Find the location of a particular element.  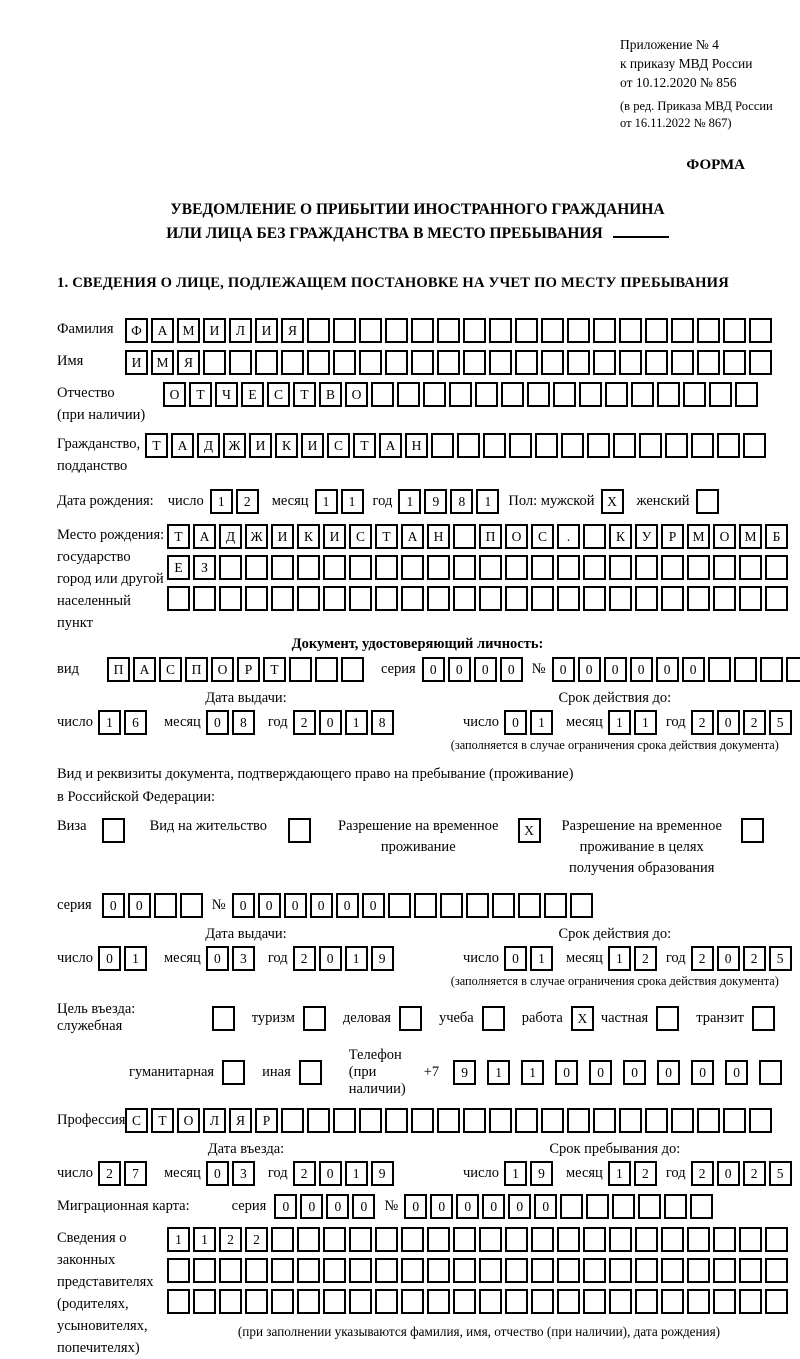

char-cell: Д is located at coordinates (230, 537).